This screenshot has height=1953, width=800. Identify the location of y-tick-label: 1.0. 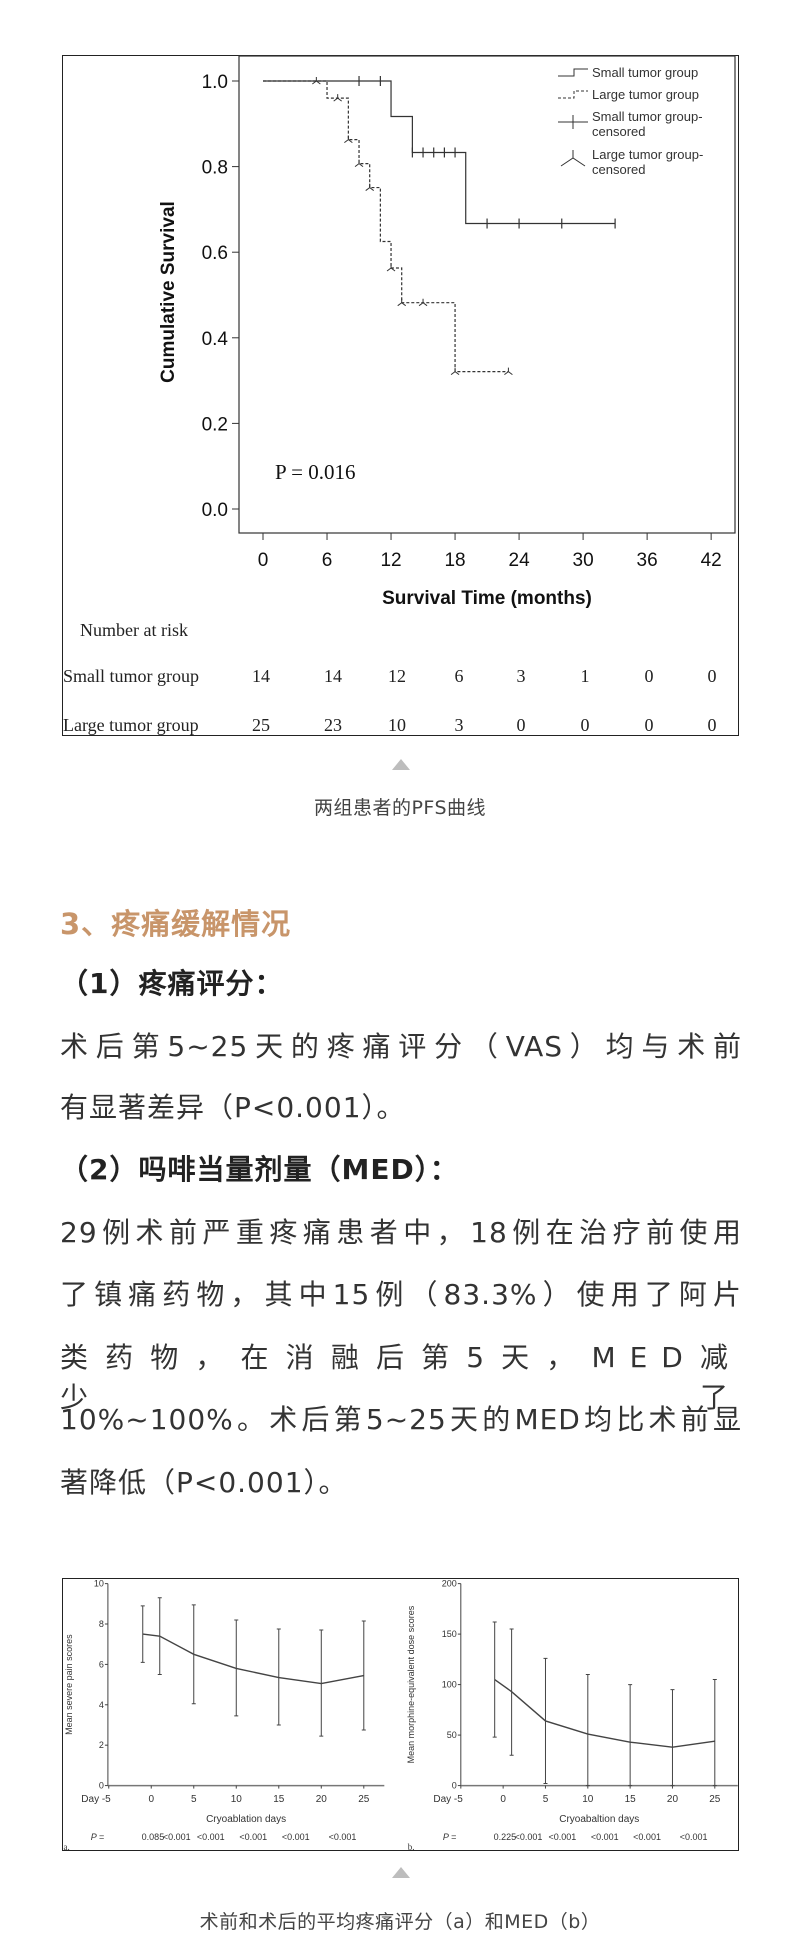
(215, 82).